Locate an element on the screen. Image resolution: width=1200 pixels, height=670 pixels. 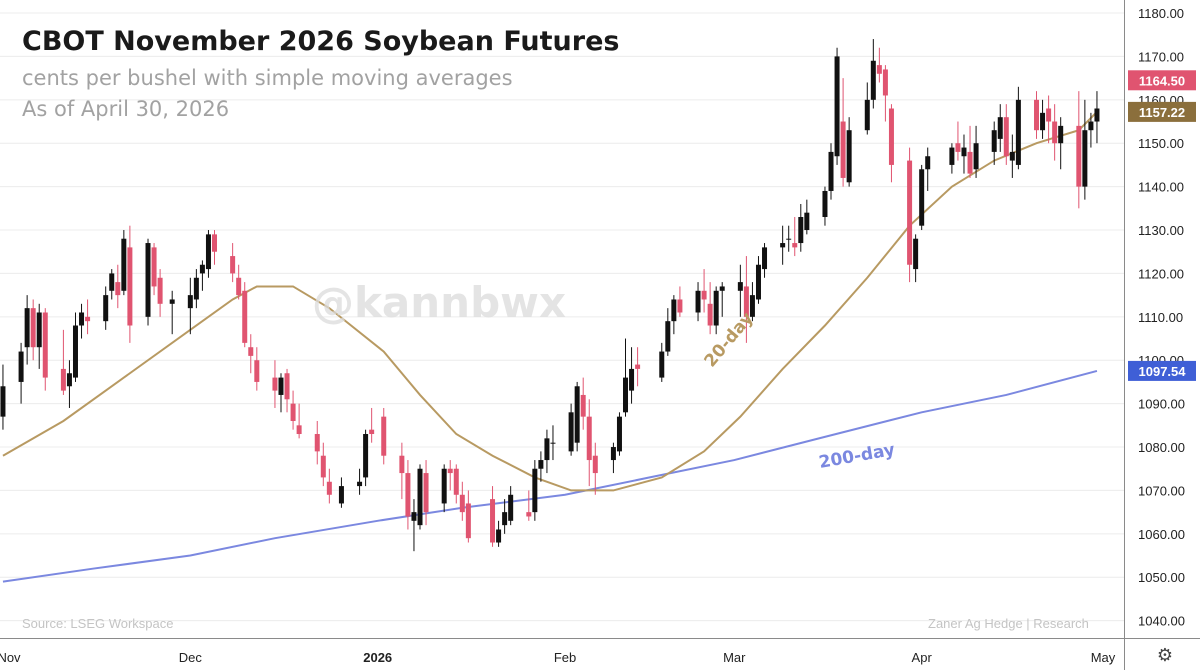
watermark: @kannbwx is located at coordinates (439, 302).